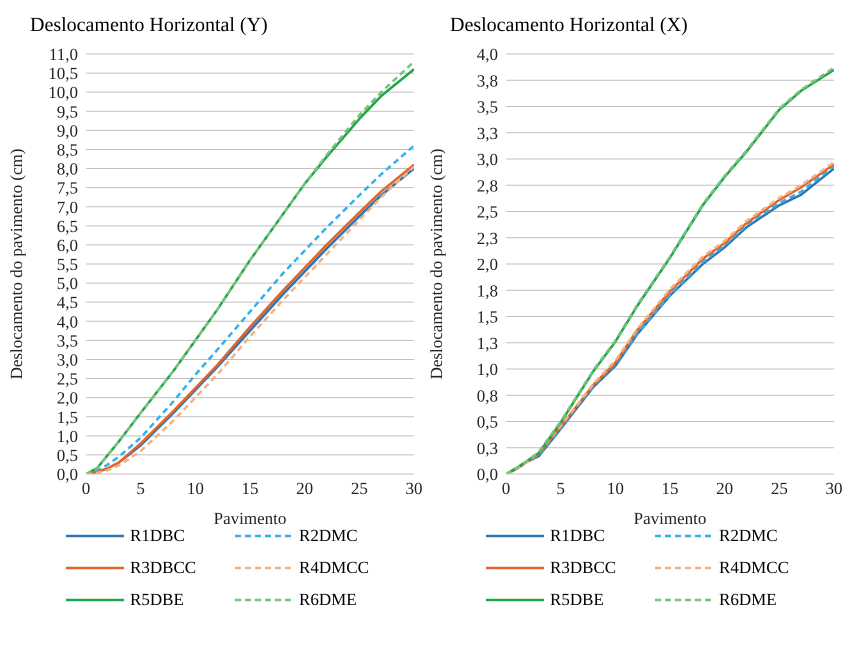 The height and width of the screenshot is (656, 857). I want to click on y-tick-label: 5,5, so click(67, 264).